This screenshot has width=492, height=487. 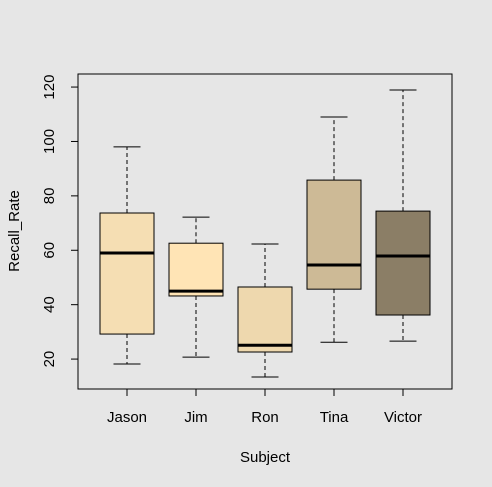 What do you see at coordinates (49, 359) in the screenshot?
I see `y-tick-label: 20` at bounding box center [49, 359].